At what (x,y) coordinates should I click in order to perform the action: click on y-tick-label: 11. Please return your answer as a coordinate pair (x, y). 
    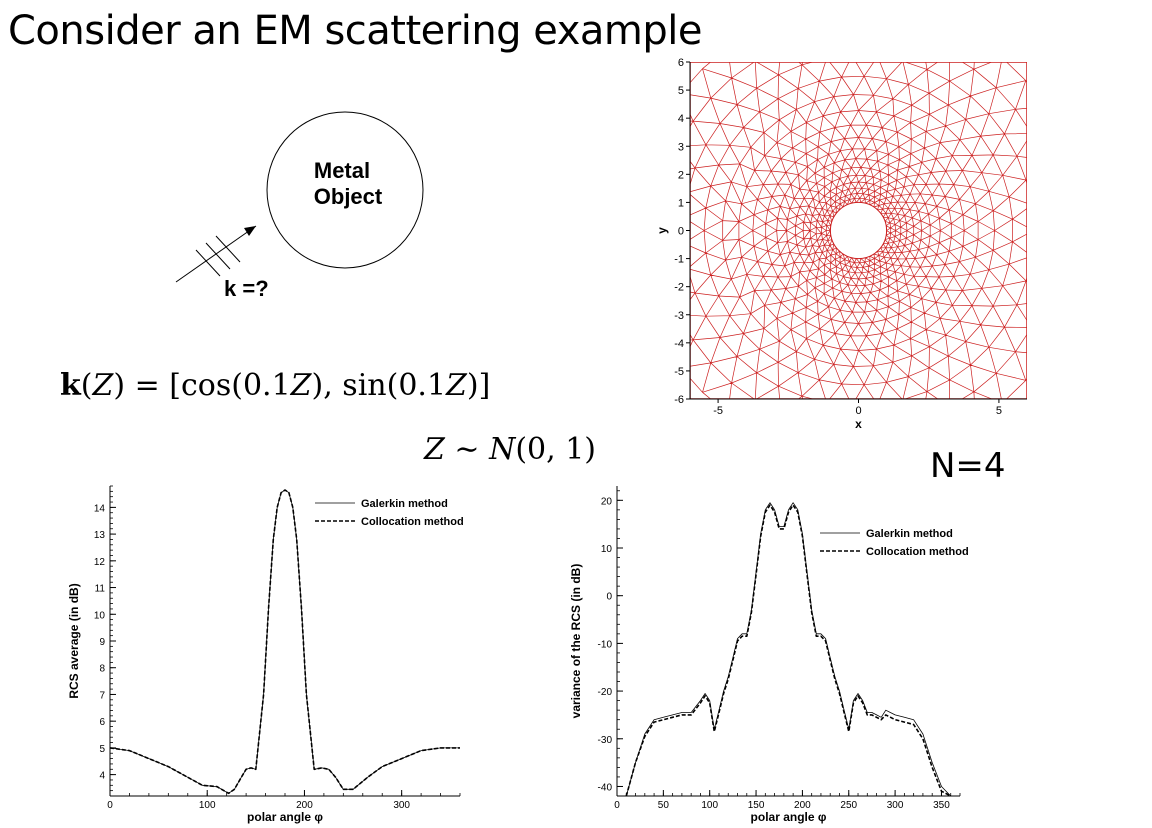
    Looking at the image, I should click on (100, 589).